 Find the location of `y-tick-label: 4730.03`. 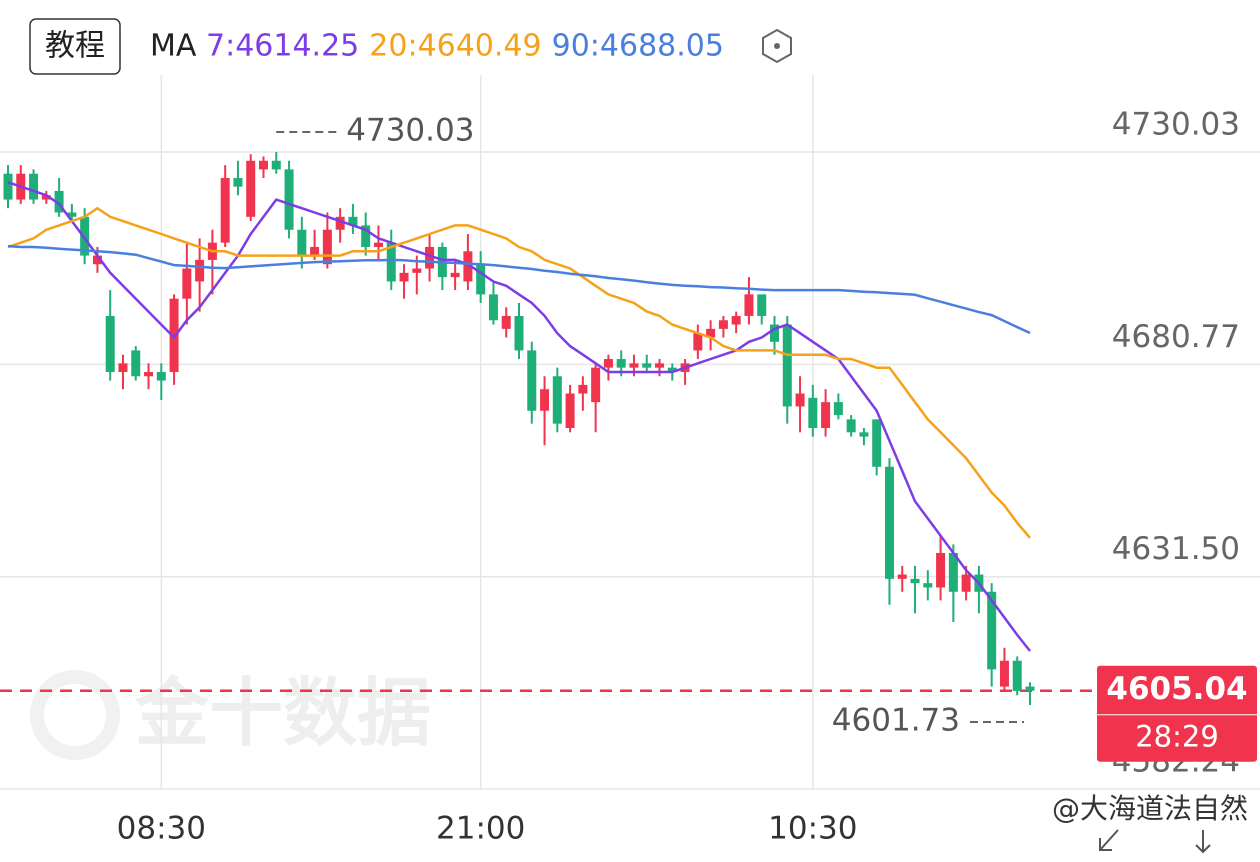

y-tick-label: 4730.03 is located at coordinates (1176, 125).